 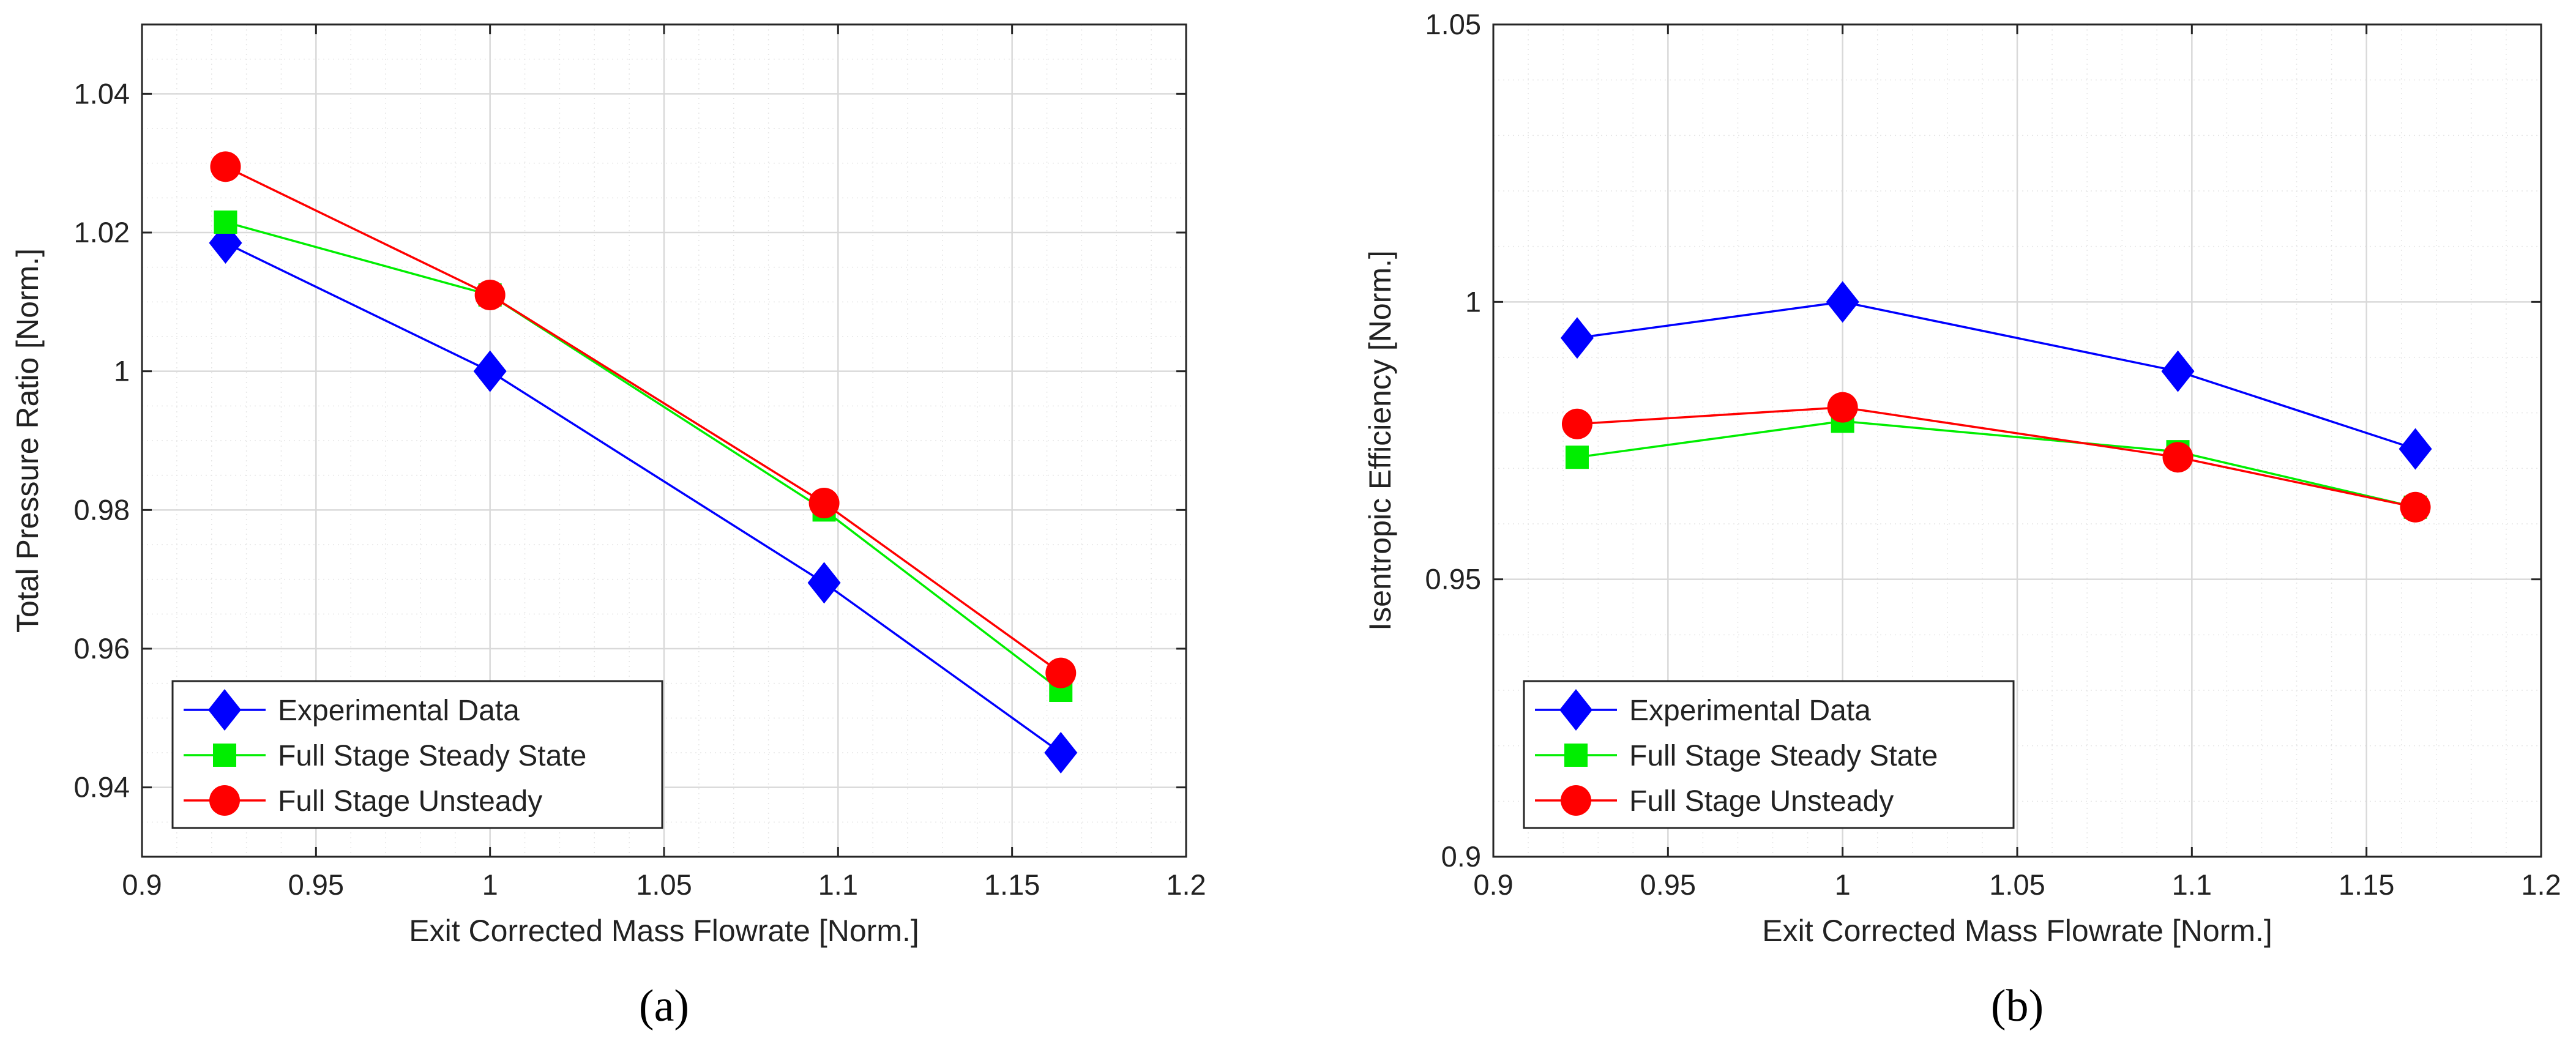 What do you see at coordinates (102, 93) in the screenshot?
I see `y-tick-label: 1.04` at bounding box center [102, 93].